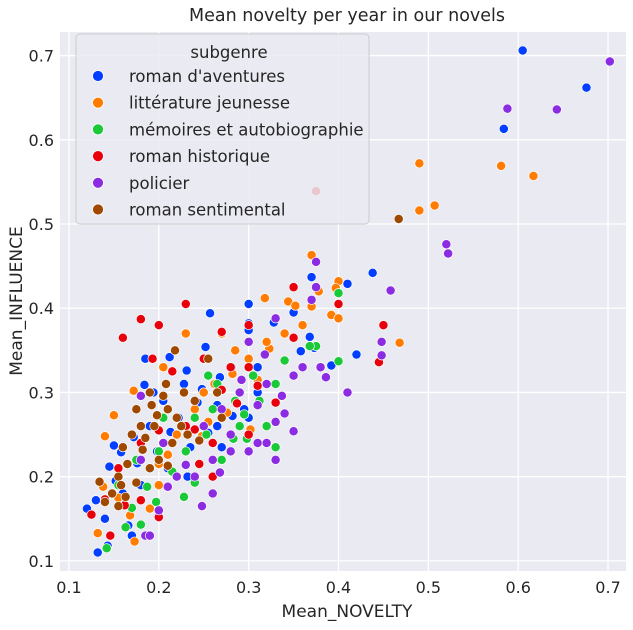 This screenshot has width=633, height=630. What do you see at coordinates (207, 210) in the screenshot?
I see `legend-label: roman sentimental` at bounding box center [207, 210].